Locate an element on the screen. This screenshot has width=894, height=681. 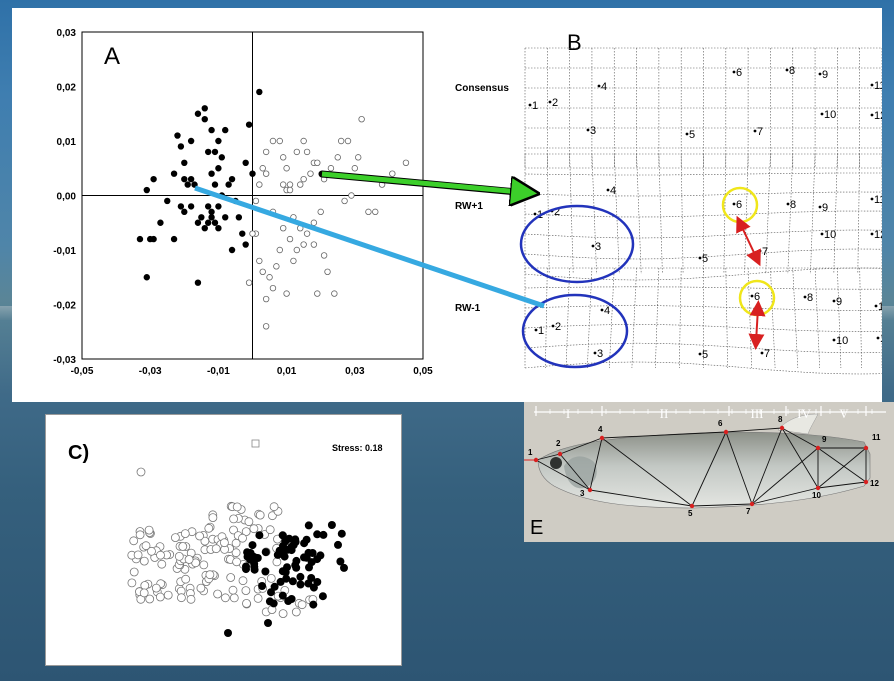
fish-landmark-label: 10 is located at coordinates (816, 495).